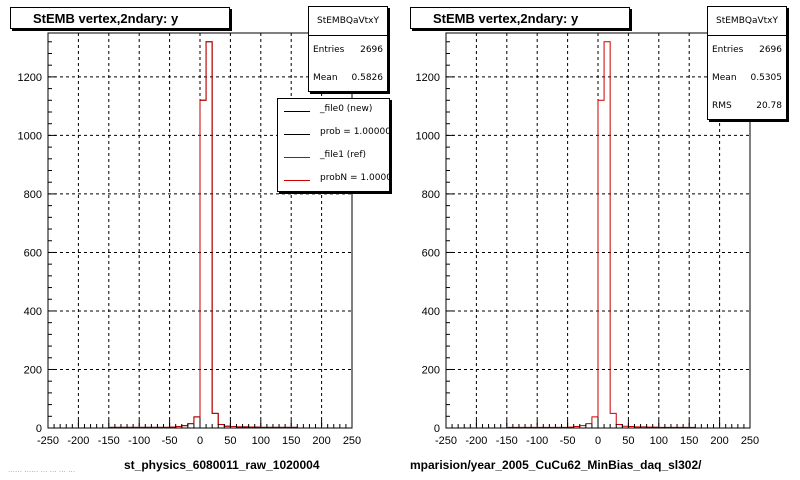  What do you see at coordinates (354, 178) in the screenshot?
I see `legend-label: probN = 1.000000` at bounding box center [354, 178].